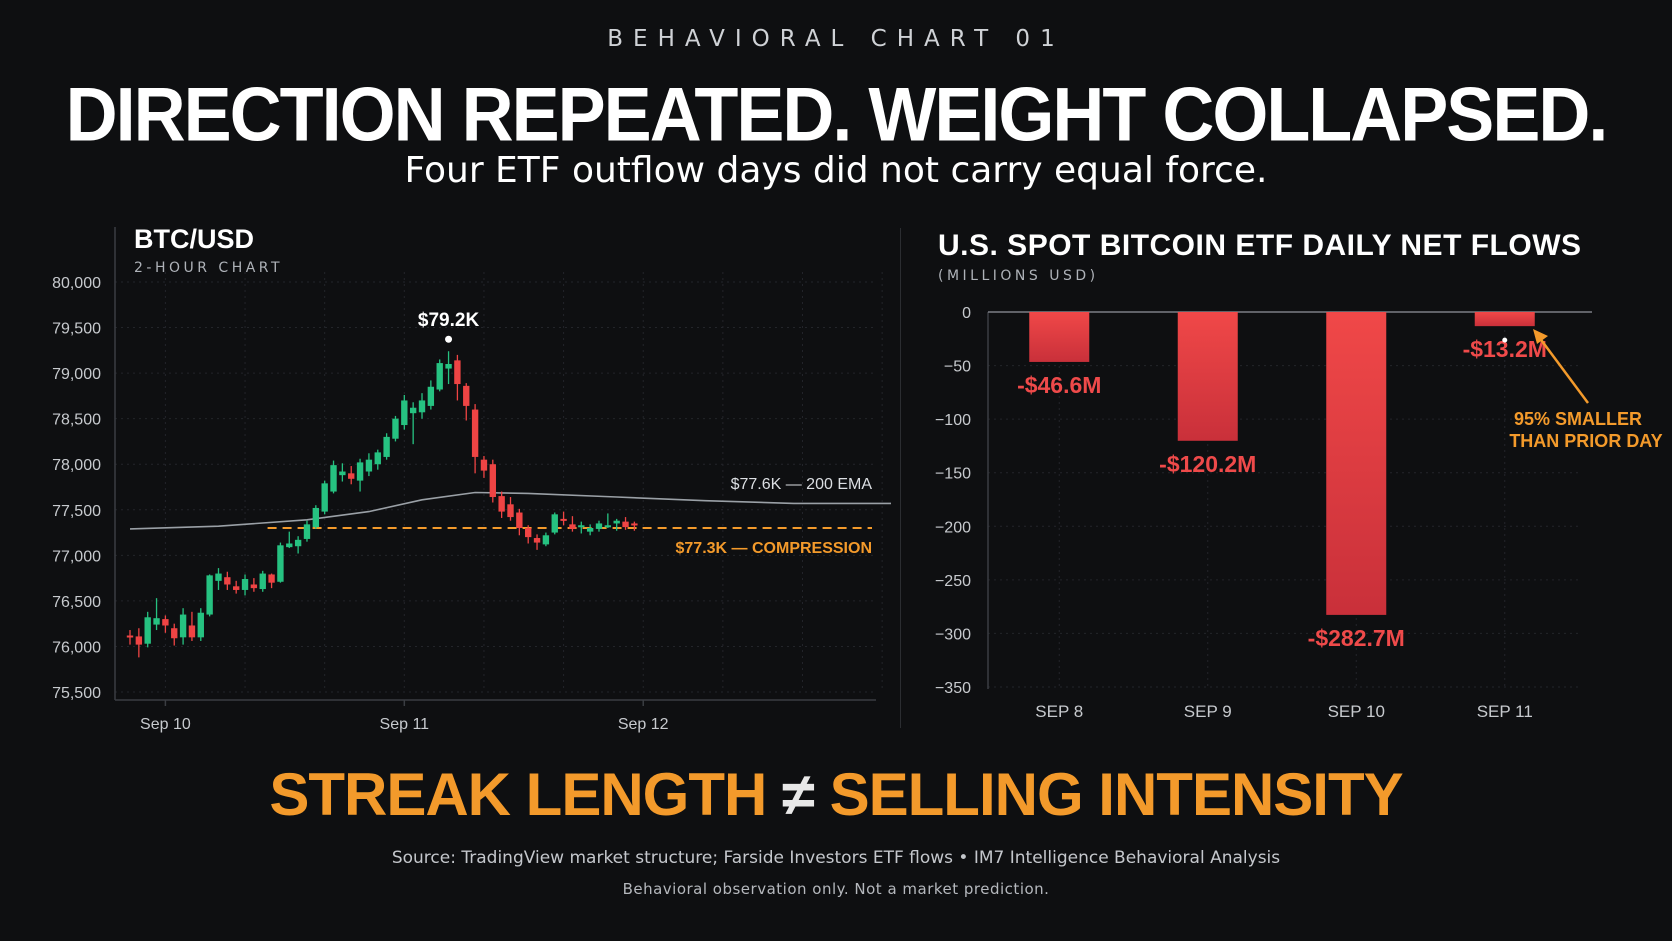  I want to click on annotation-line-1: 95% SMALLER, so click(1578, 419).